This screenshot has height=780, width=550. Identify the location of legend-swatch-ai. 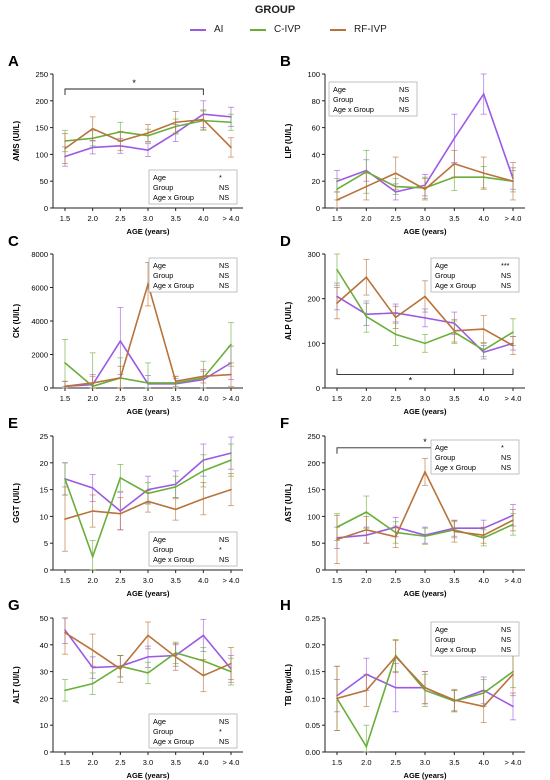
(198, 30).